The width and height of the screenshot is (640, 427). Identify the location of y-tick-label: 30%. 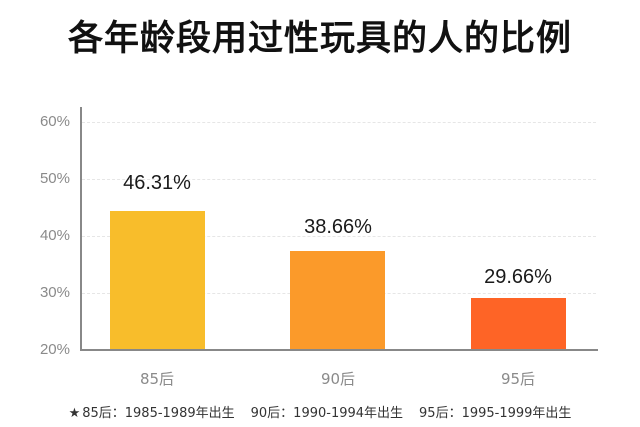
(54, 292).